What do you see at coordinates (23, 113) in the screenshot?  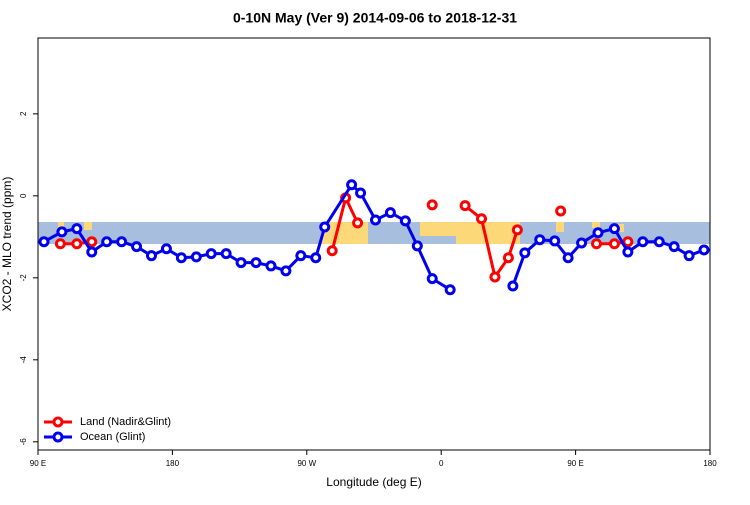 I see `y-tick-label: 2` at bounding box center [23, 113].